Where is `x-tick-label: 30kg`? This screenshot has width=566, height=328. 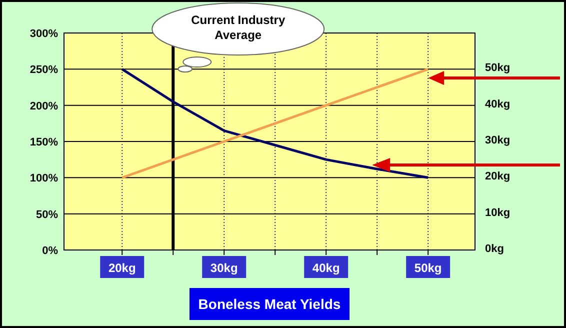 x-tick-label: 30kg is located at coordinates (224, 268).